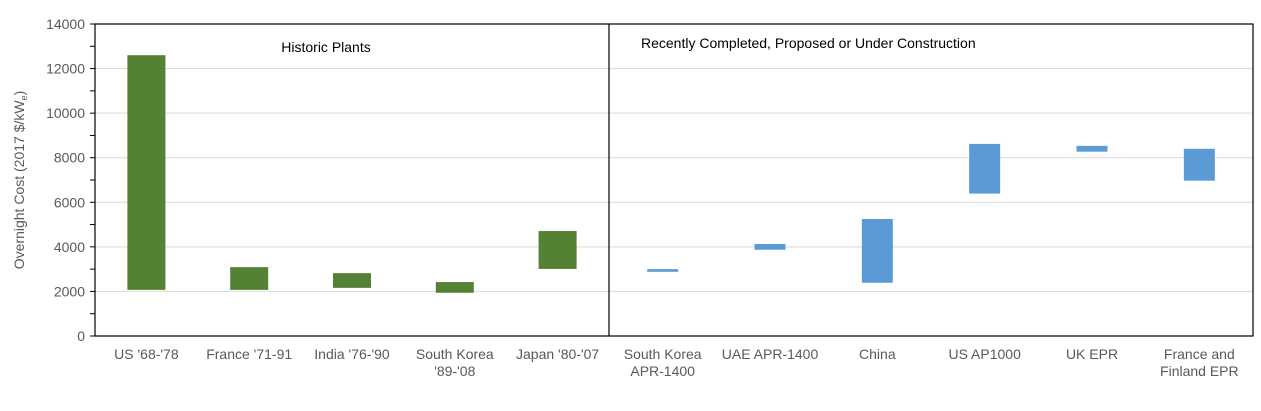 The height and width of the screenshot is (411, 1261). I want to click on y-tick-label: 10000, so click(65, 113).